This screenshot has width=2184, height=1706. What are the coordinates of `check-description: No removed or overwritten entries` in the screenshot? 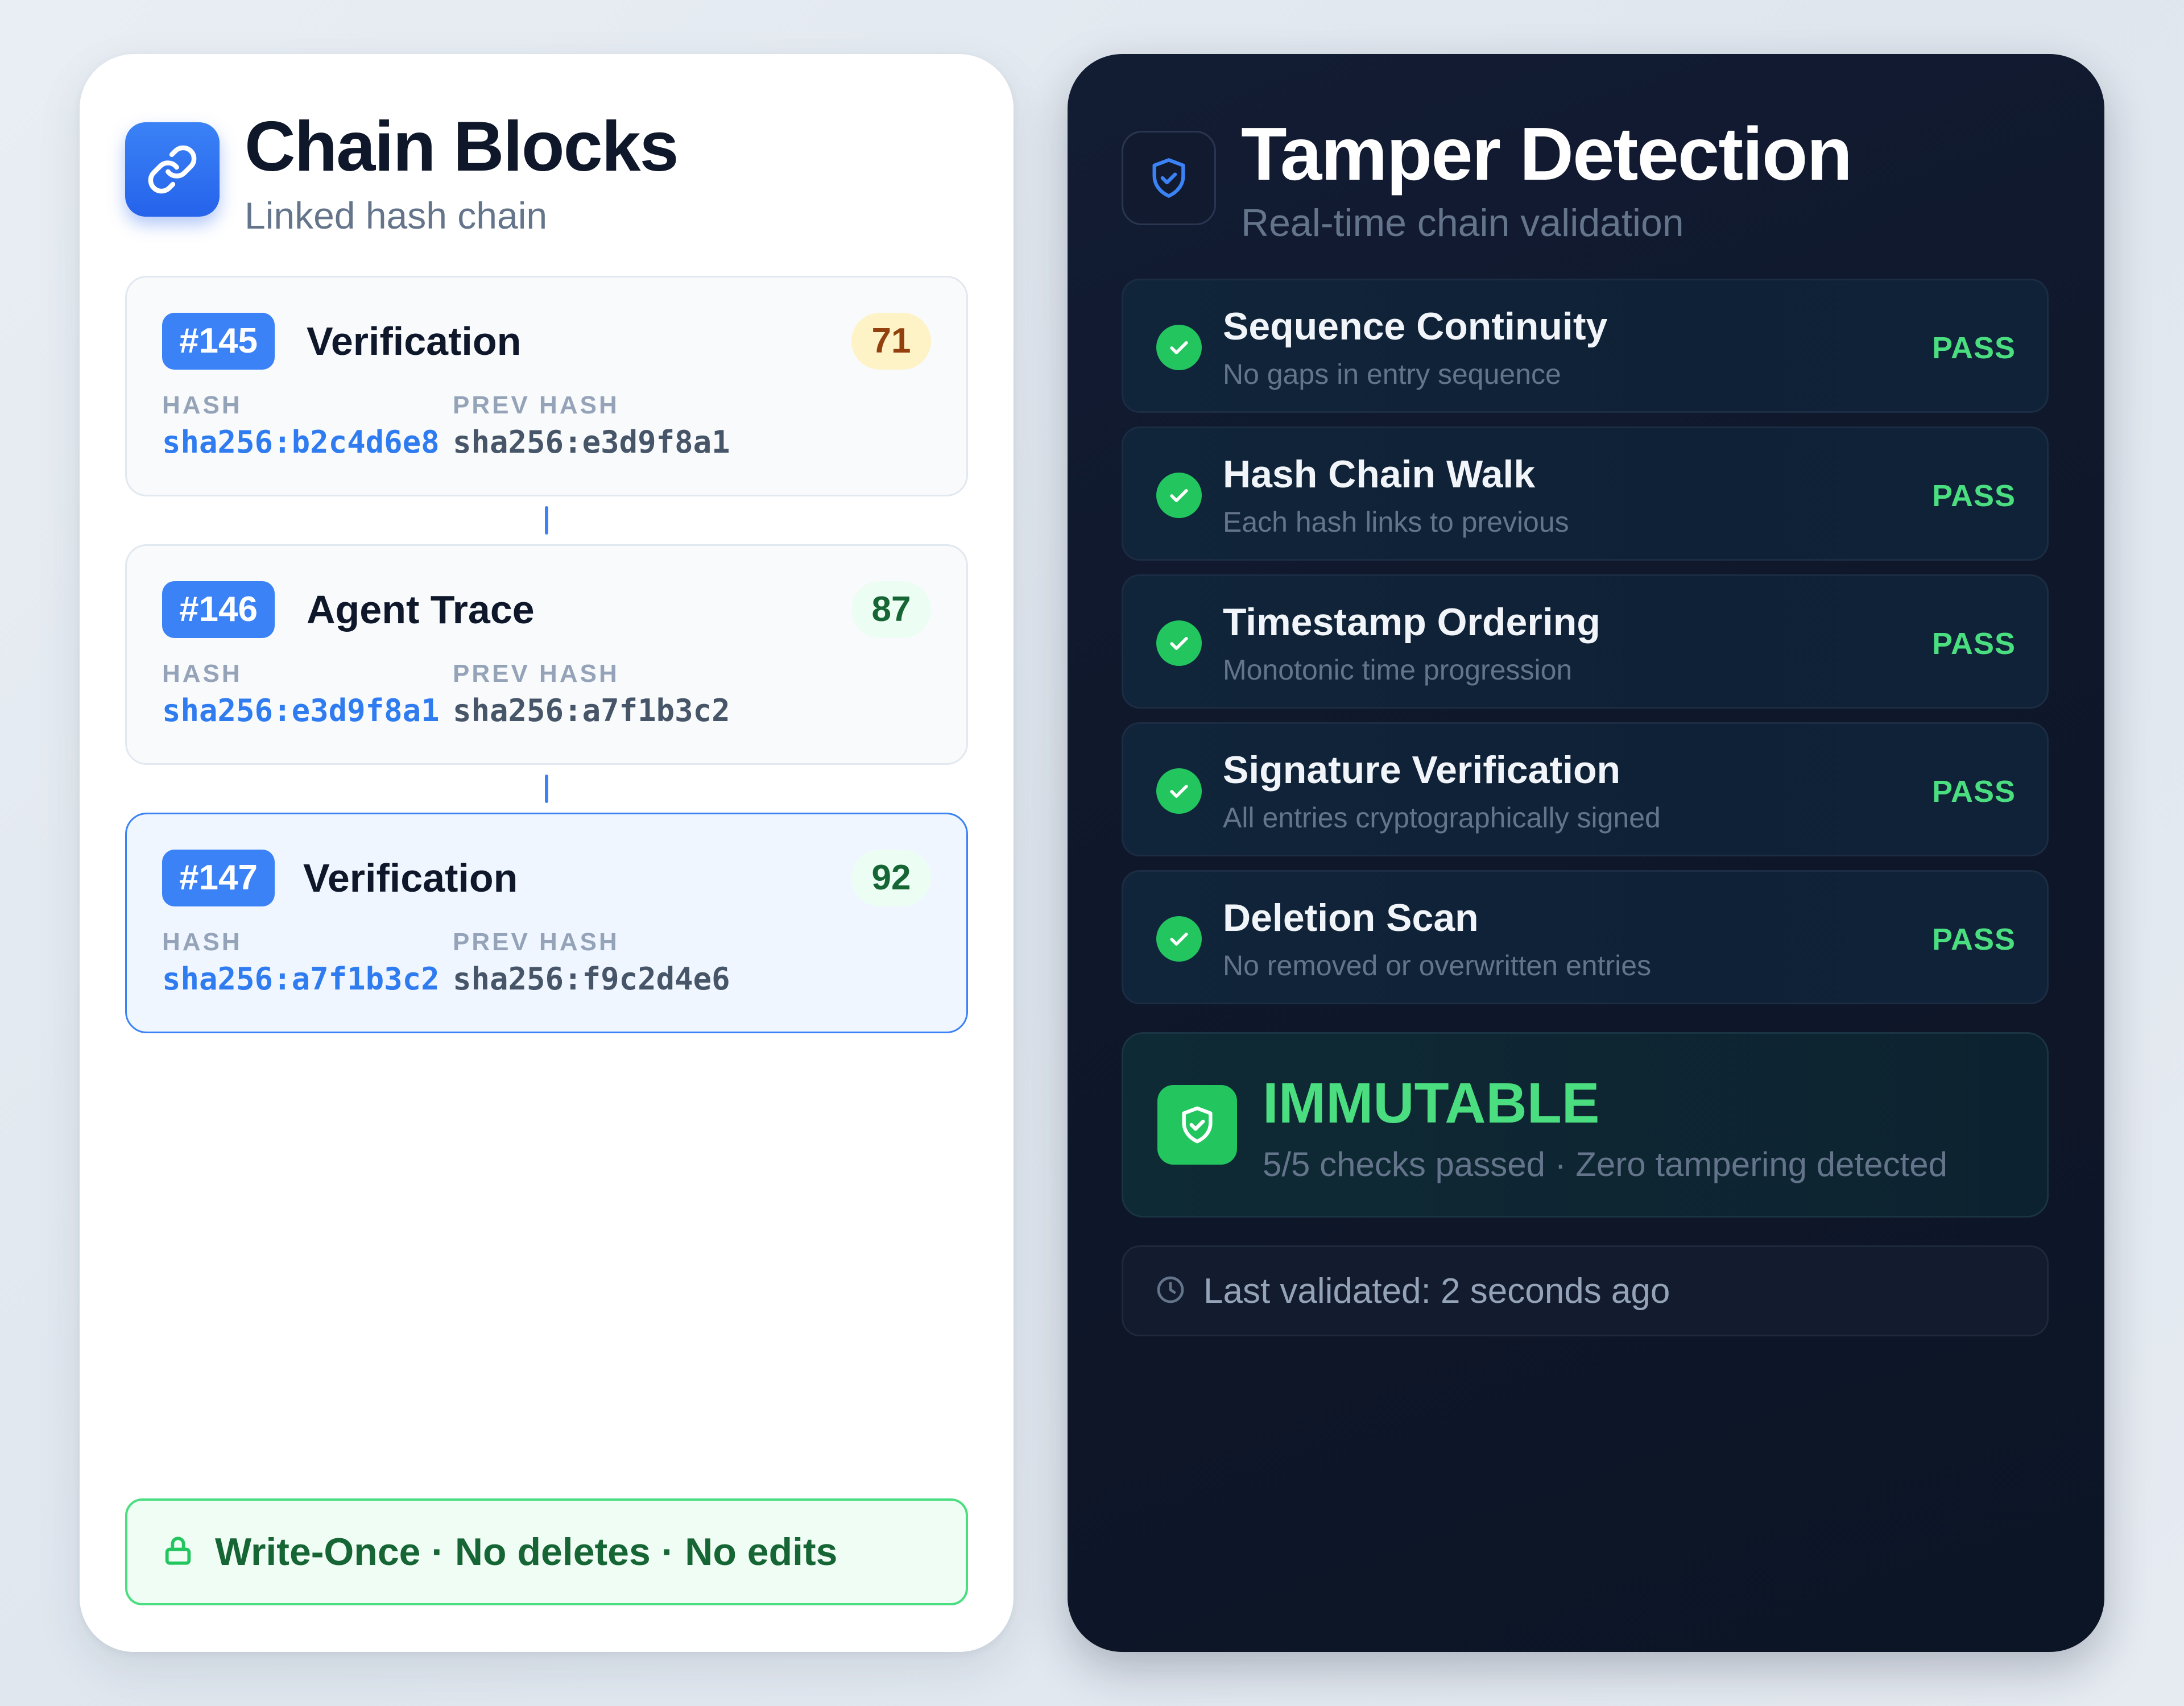 It's located at (1437, 966).